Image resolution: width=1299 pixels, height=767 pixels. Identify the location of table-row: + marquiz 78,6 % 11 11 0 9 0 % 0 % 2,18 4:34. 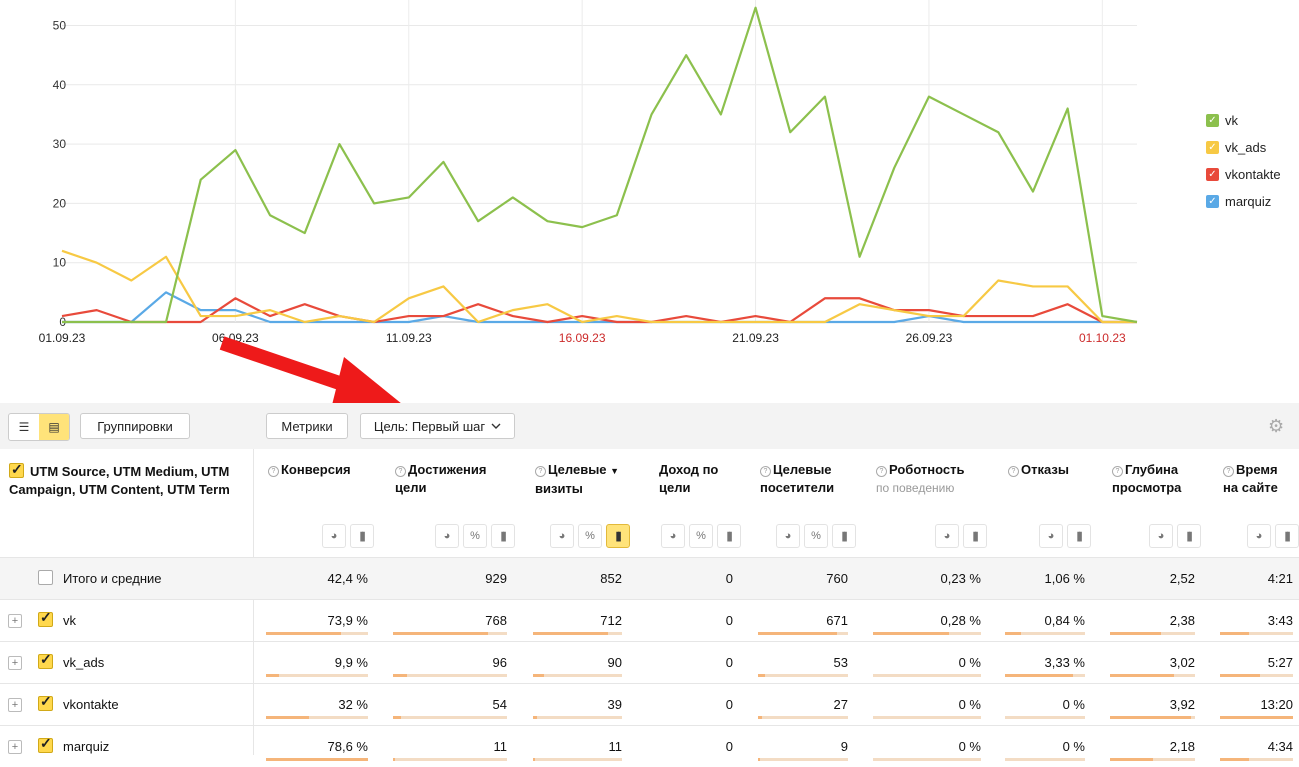
(649, 746).